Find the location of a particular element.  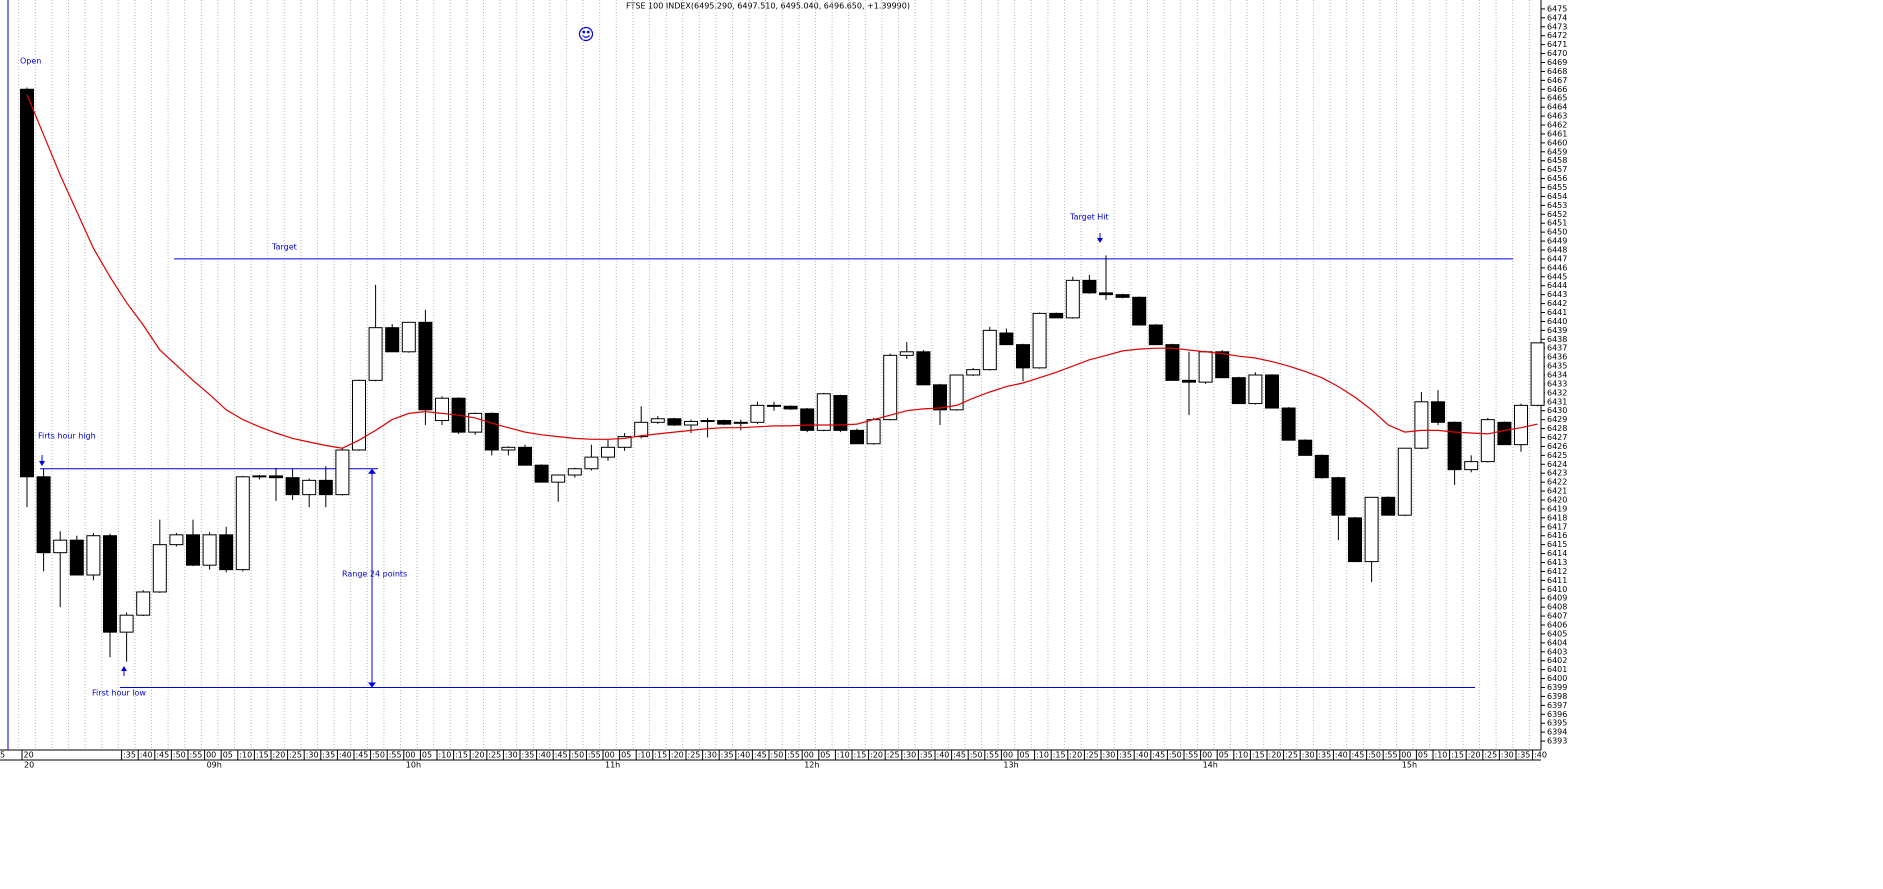

y-tick-label: 6414 is located at coordinates (1557, 553).